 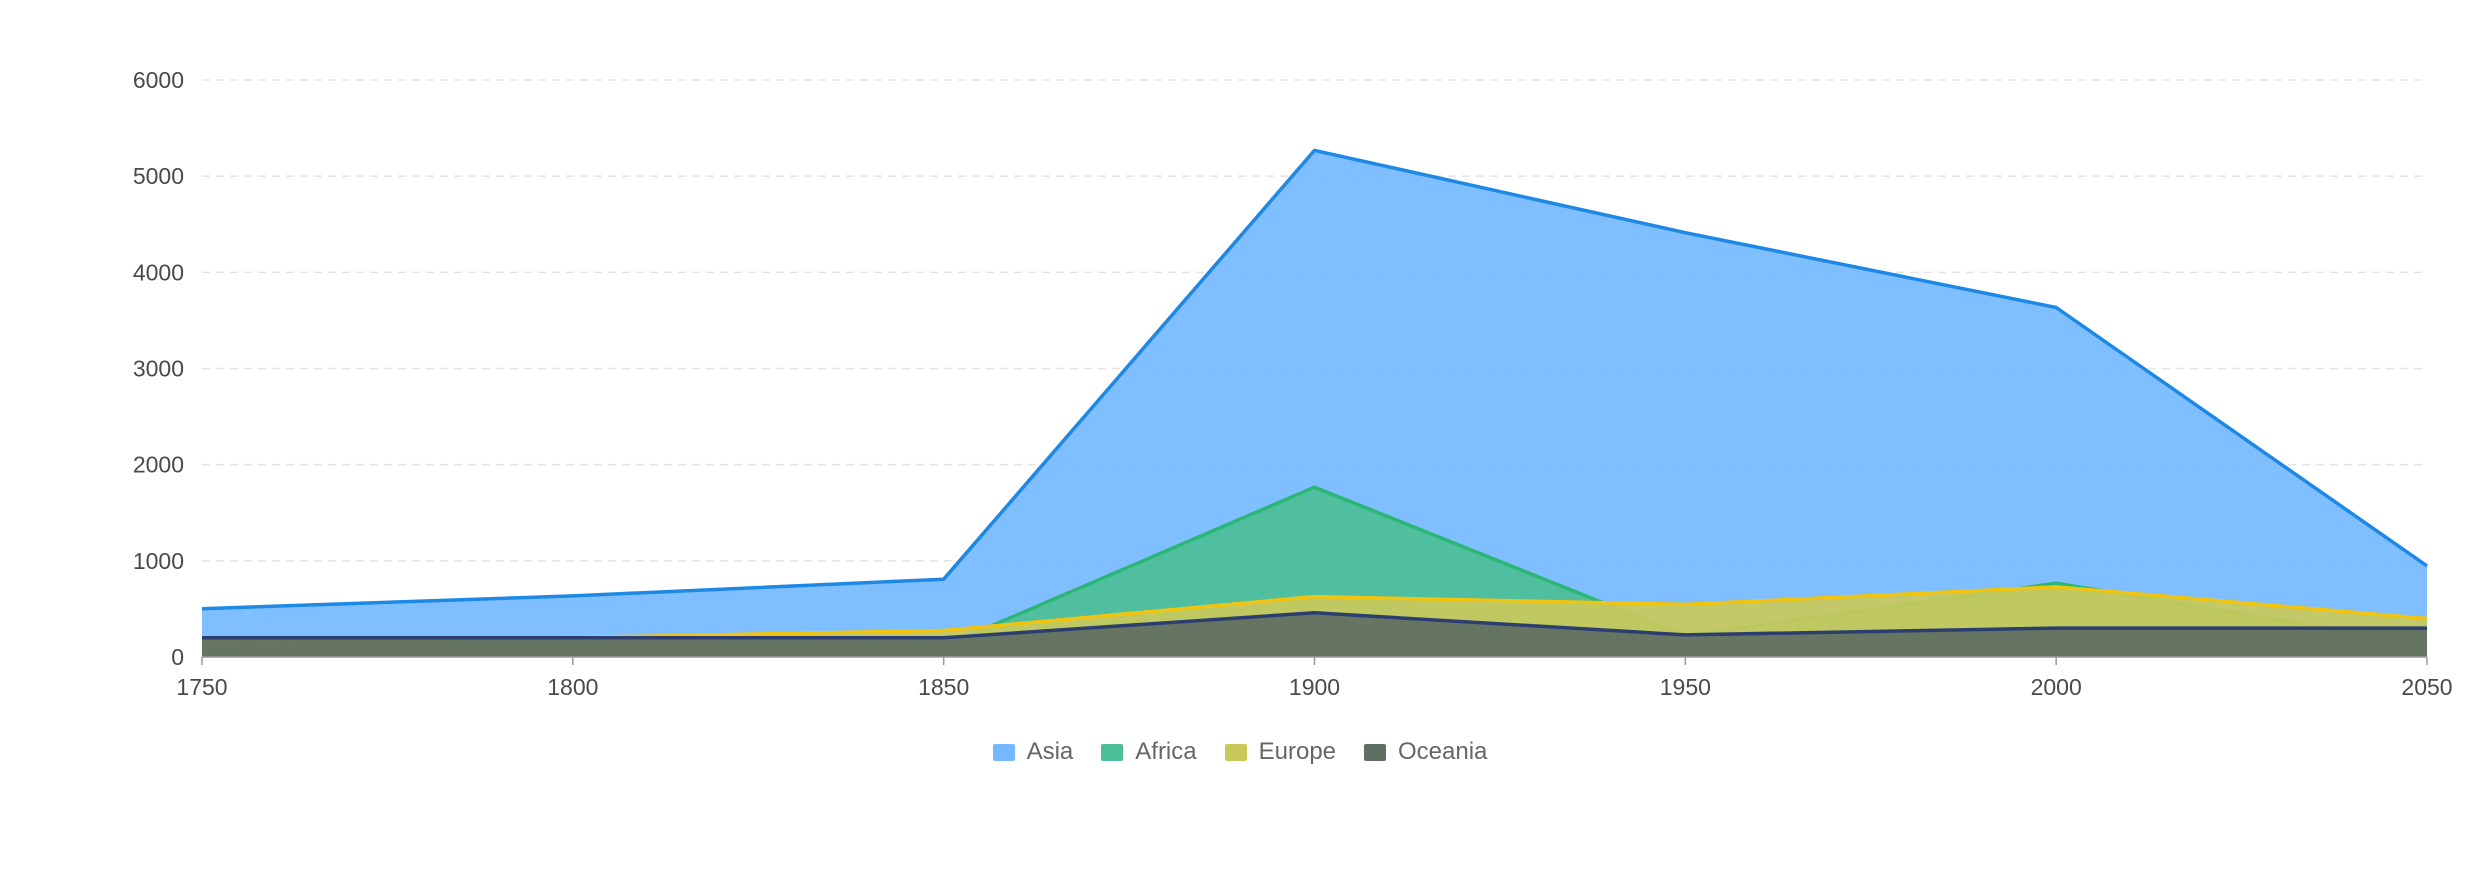 I want to click on series-area-oceania, so click(x=1314, y=634).